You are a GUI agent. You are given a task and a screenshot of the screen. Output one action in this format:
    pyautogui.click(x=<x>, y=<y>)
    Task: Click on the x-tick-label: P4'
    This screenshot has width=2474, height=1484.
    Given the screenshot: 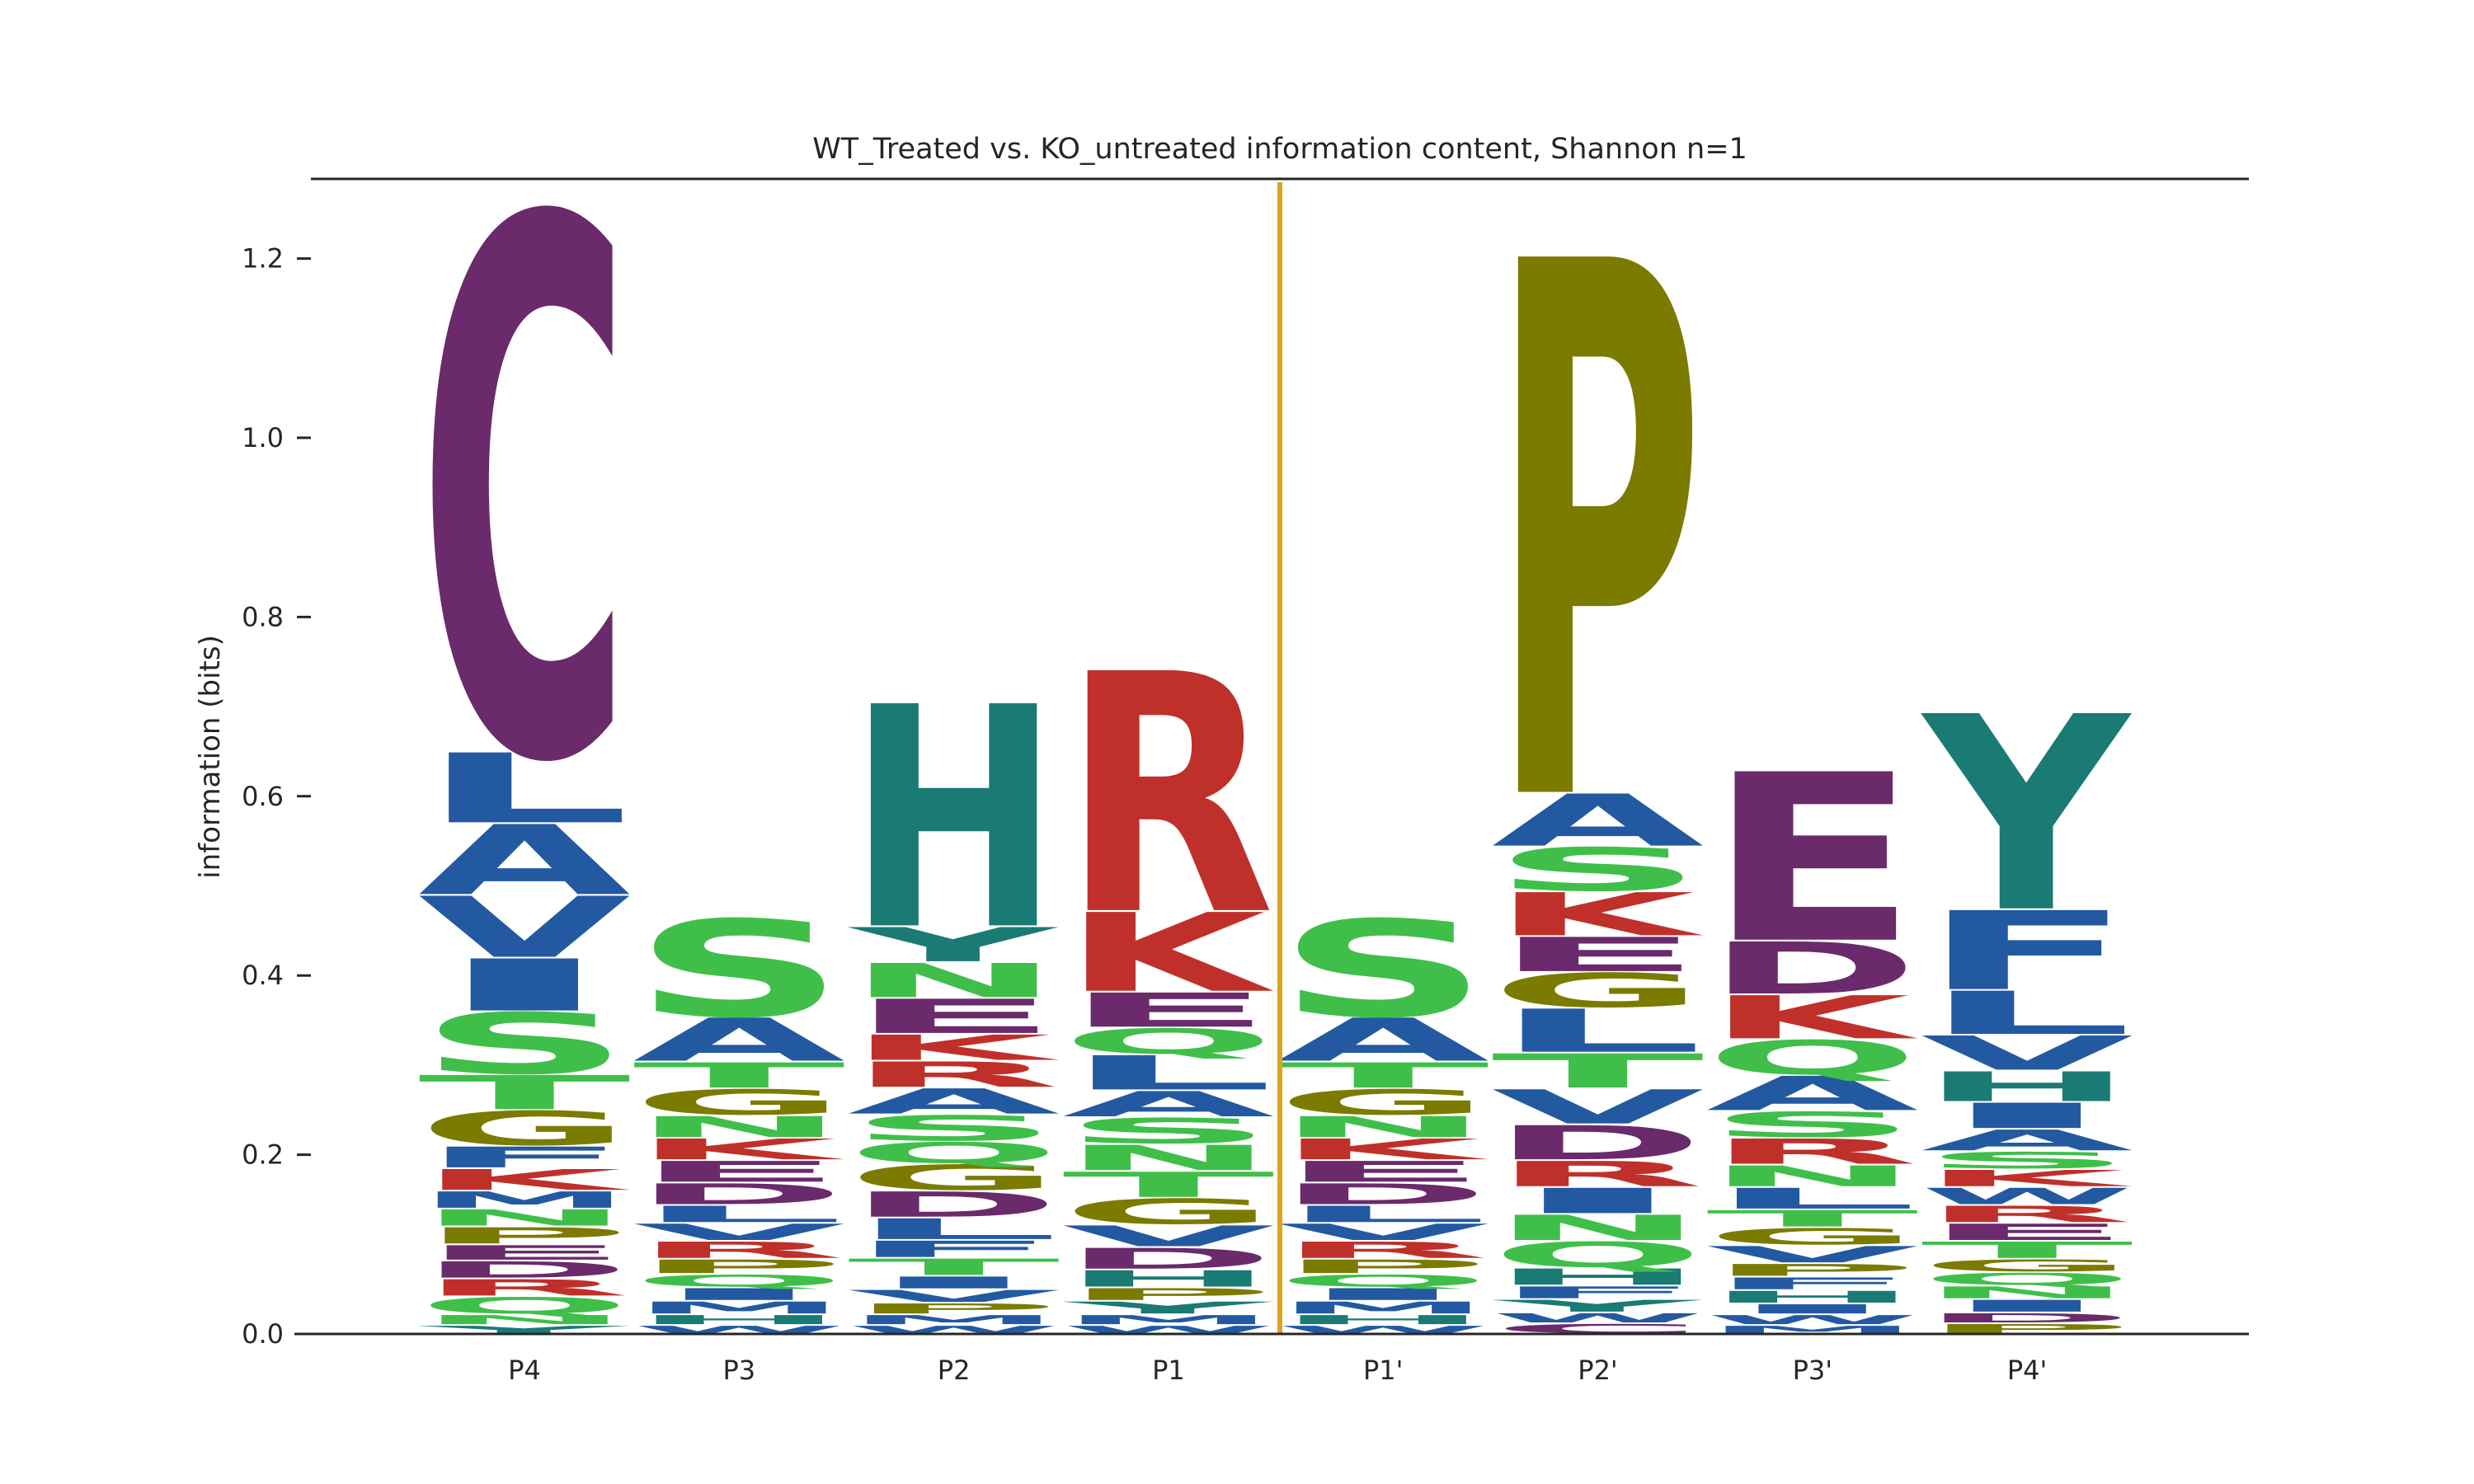 What is the action you would take?
    pyautogui.click(x=2027, y=1370)
    